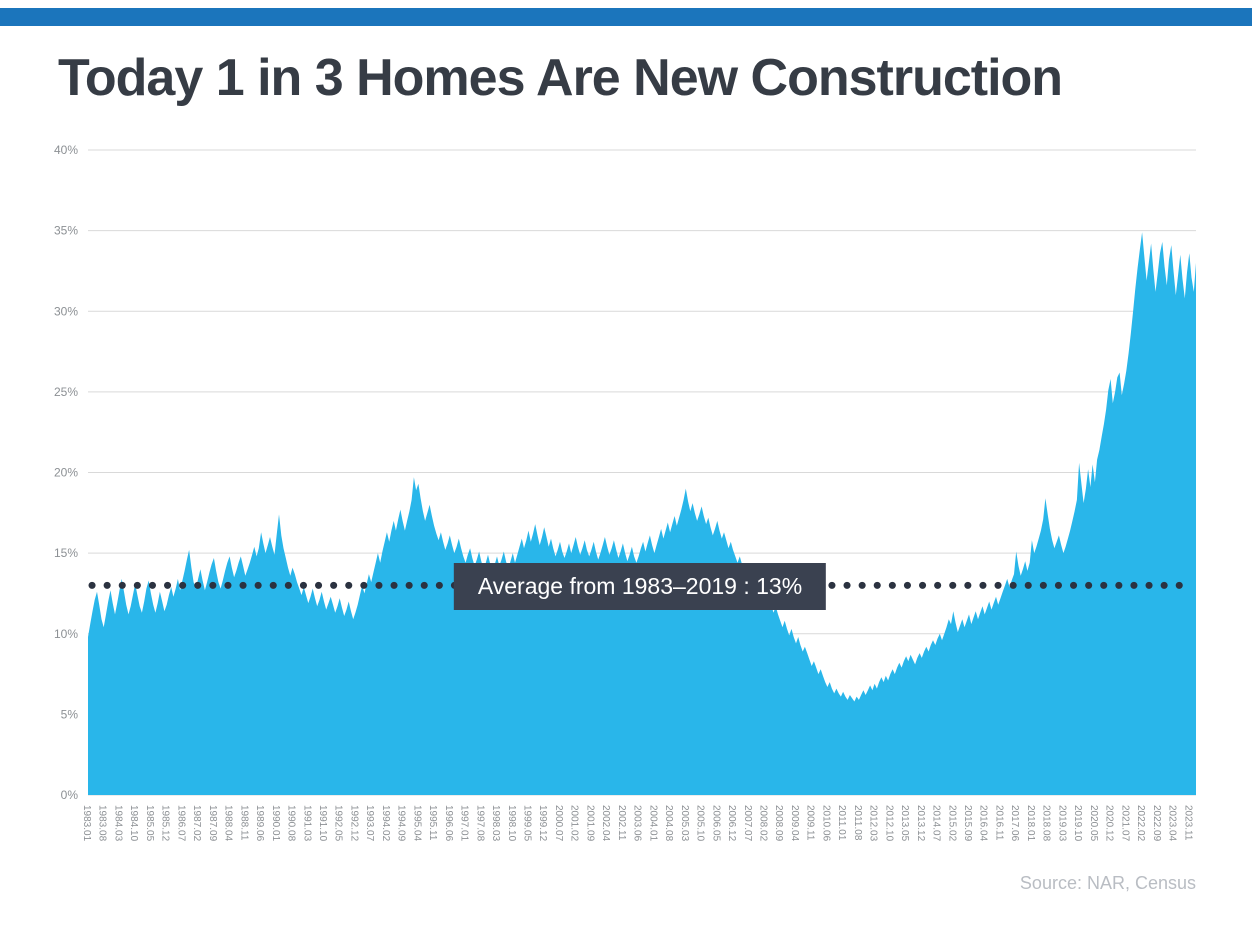  What do you see at coordinates (70, 715) in the screenshot?
I see `svg-text: 5%` at bounding box center [70, 715].